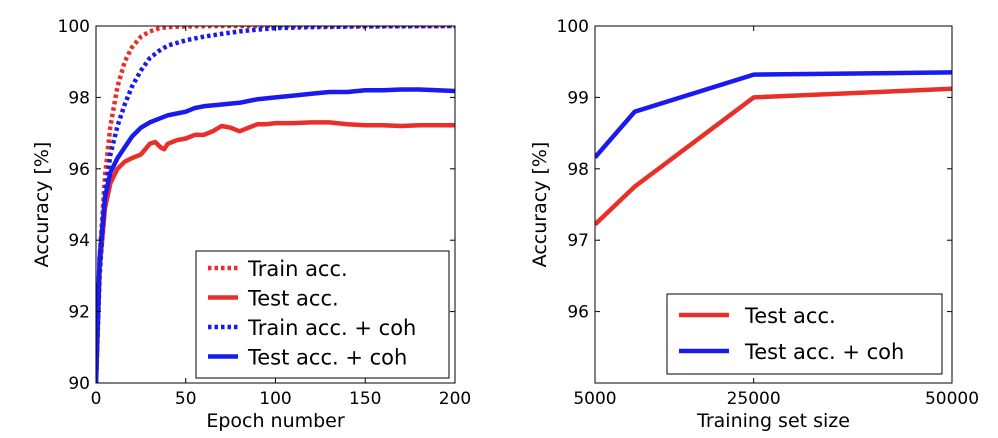 Image resolution: width=998 pixels, height=438 pixels. What do you see at coordinates (365, 399) in the screenshot?
I see `x-tick-label: 150` at bounding box center [365, 399].